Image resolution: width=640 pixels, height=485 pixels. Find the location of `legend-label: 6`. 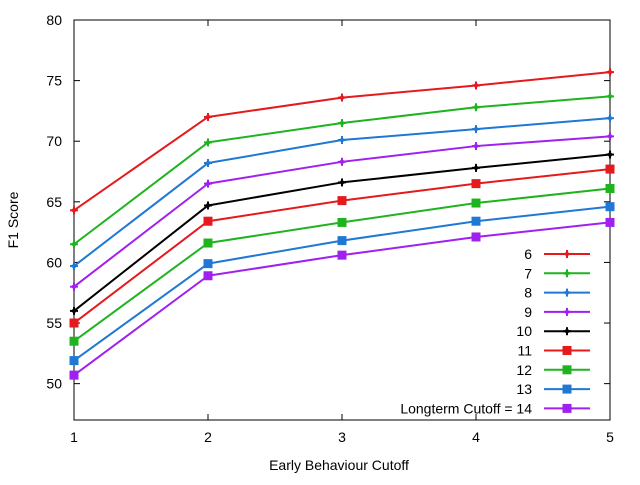

legend-label: 6 is located at coordinates (528, 254).